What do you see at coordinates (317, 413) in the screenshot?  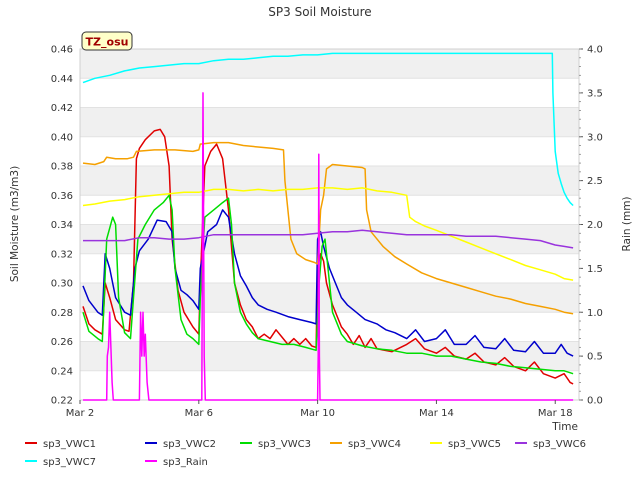 I see `x-tick-label: Mar 10` at bounding box center [317, 413].